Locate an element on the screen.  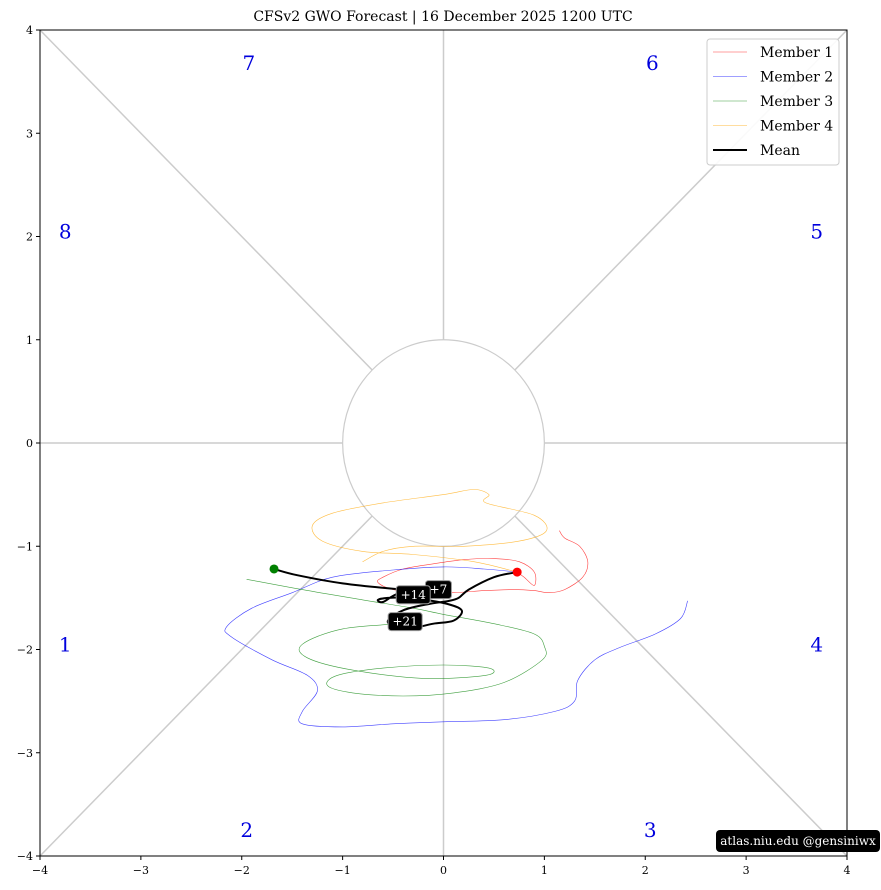
credit-badge: atlas.niu.edu @gensiniwx is located at coordinates (798, 841).